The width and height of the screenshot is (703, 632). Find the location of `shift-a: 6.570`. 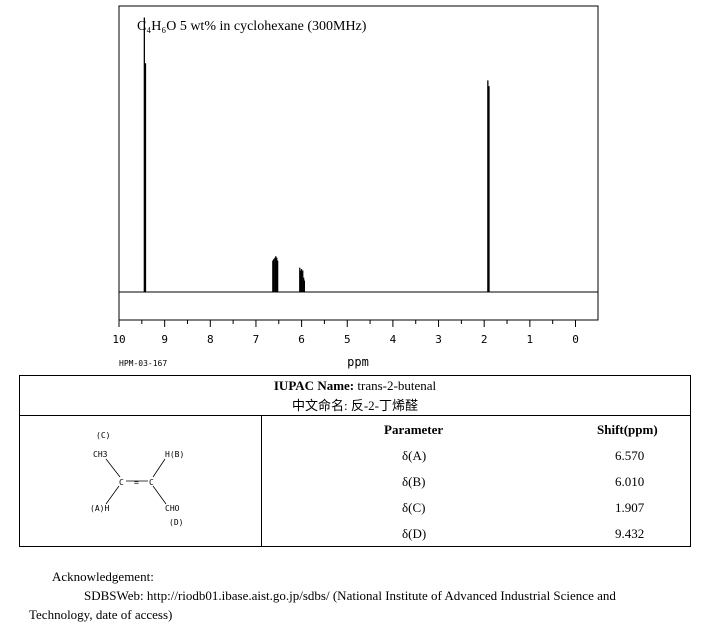

shift-a: 6.570 is located at coordinates (630, 455).